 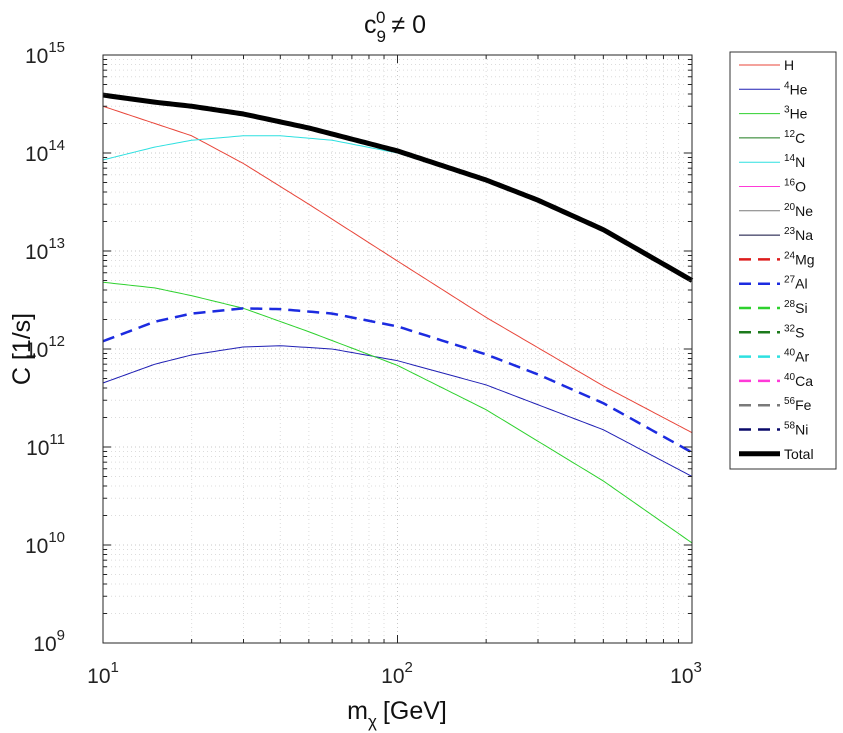 I want to click on legend-entry-20Ne: 20Ne, so click(x=776, y=210).